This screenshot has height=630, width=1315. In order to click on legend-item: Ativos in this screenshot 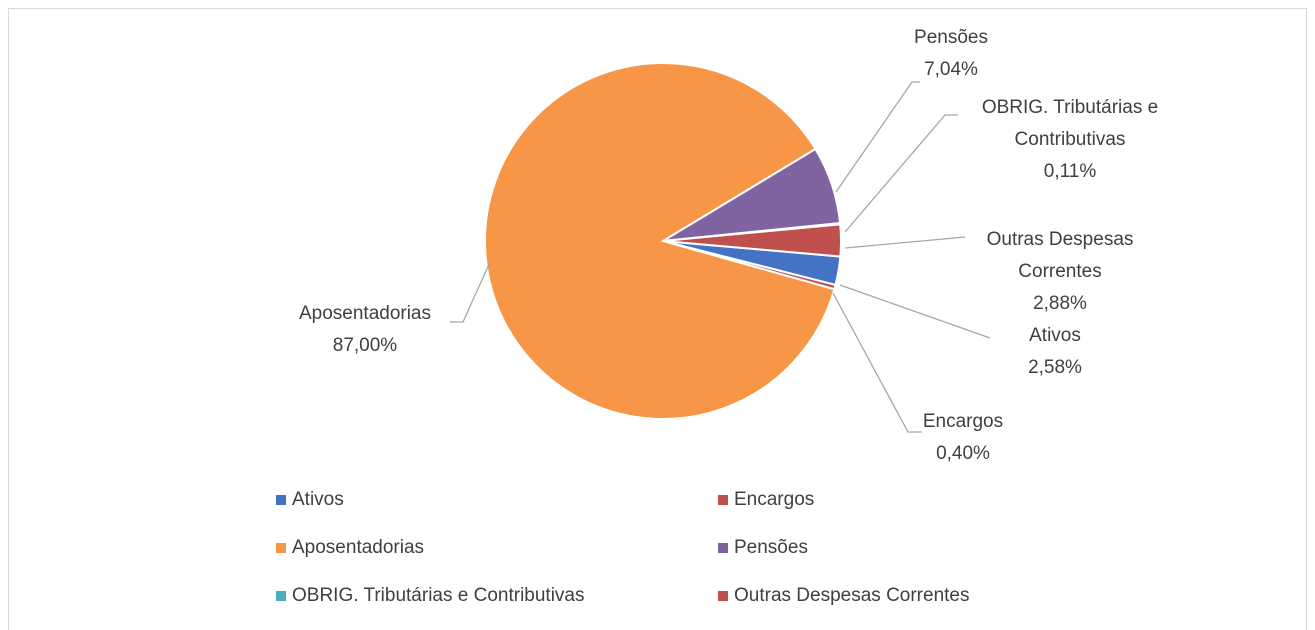, I will do `click(310, 500)`.